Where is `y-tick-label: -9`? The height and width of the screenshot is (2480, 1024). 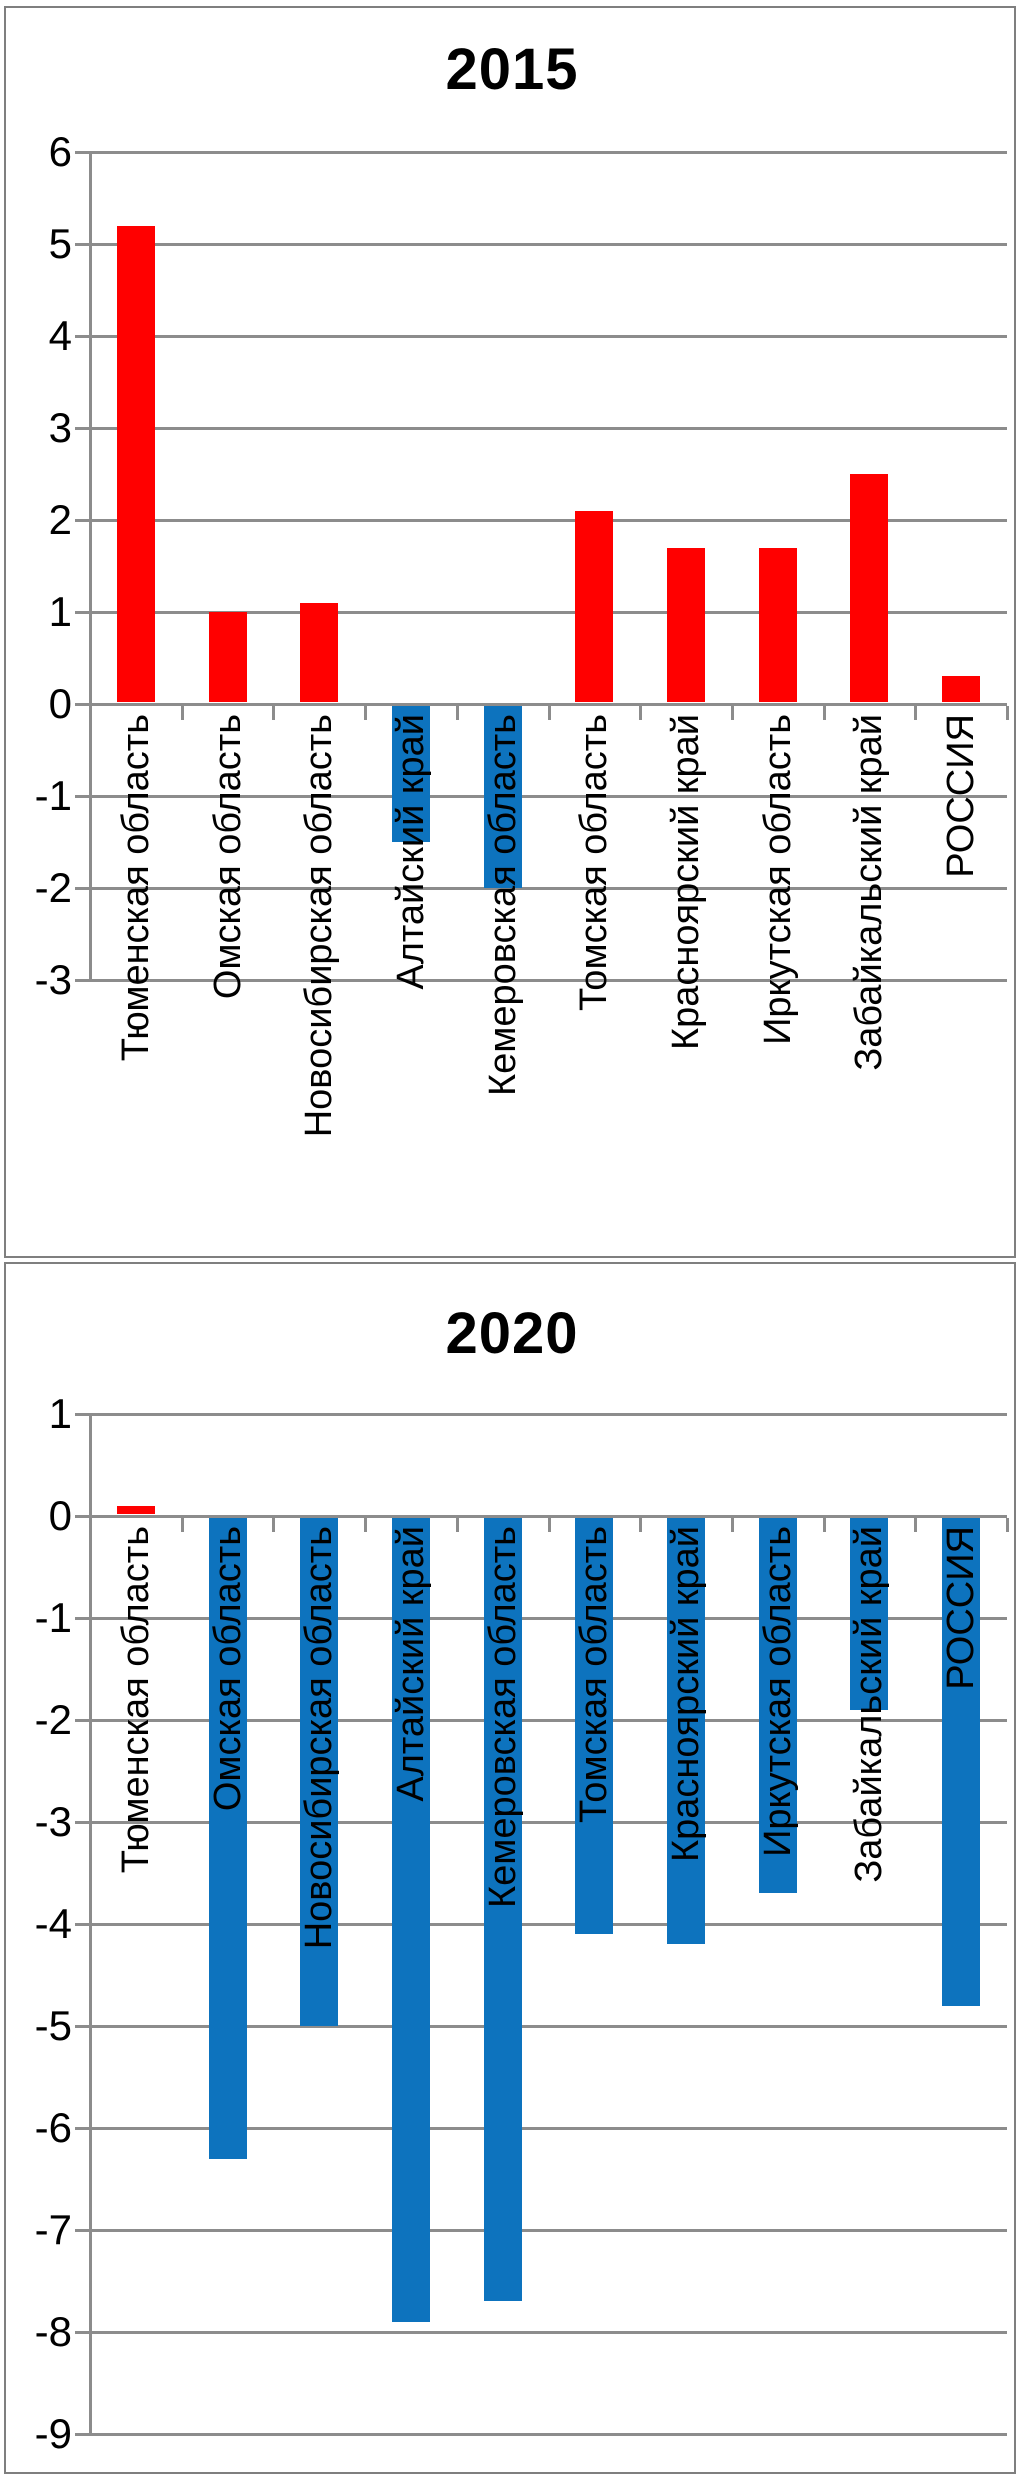
y-tick-label: -9 is located at coordinates (53, 2433).